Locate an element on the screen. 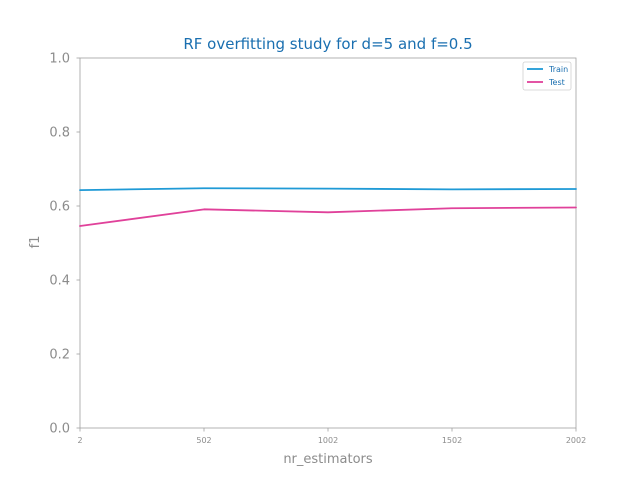 The width and height of the screenshot is (640, 480). x-axis-label: nr_estimators is located at coordinates (328, 459).